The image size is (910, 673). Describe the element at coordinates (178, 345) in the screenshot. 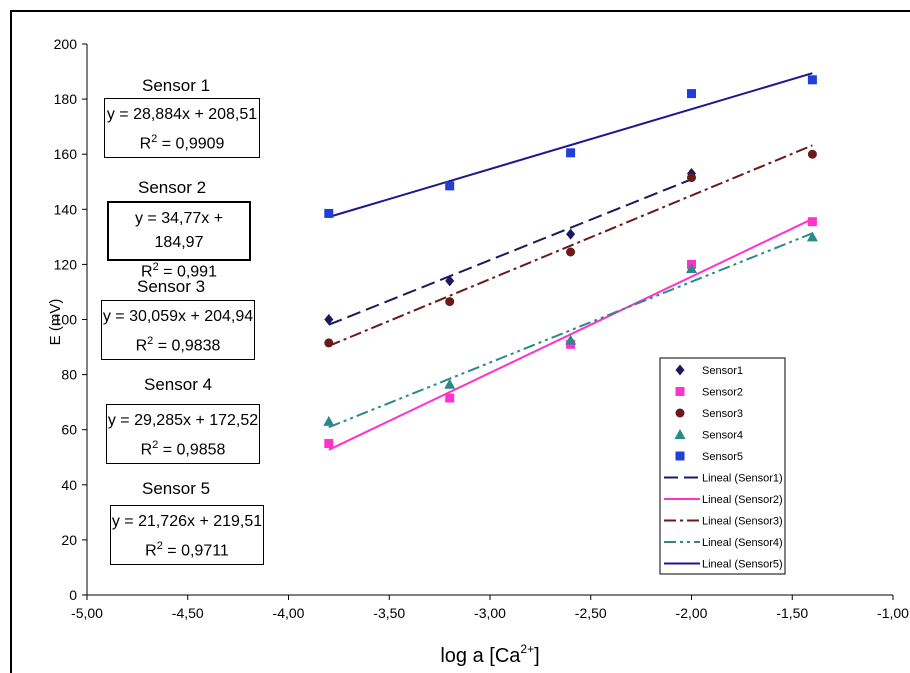

I see `r2-sensor3: R2 = 0,9838` at that location.